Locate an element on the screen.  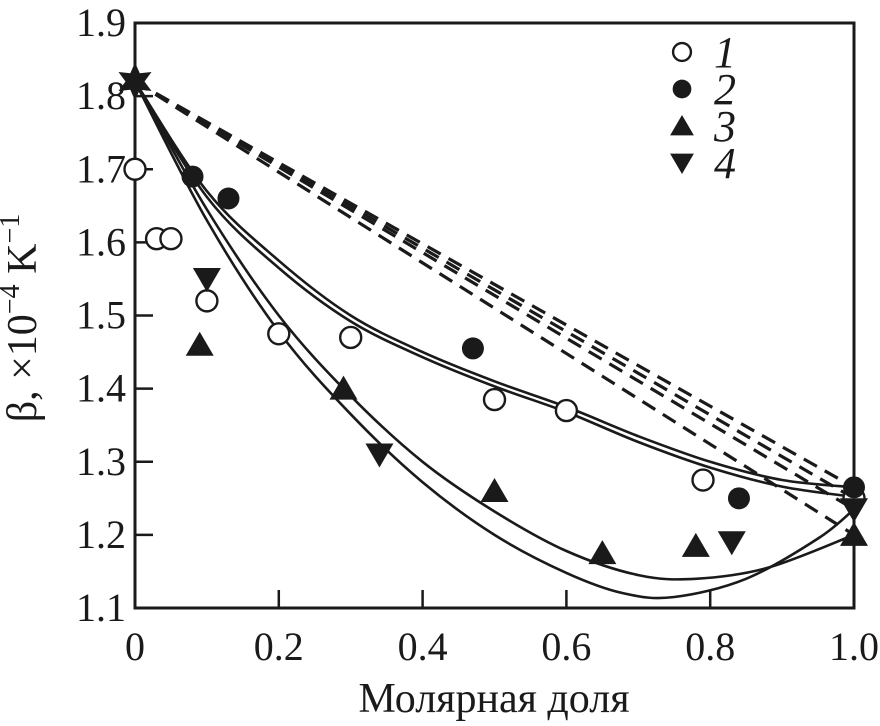
legend-label: 2 is located at coordinates (725, 89).